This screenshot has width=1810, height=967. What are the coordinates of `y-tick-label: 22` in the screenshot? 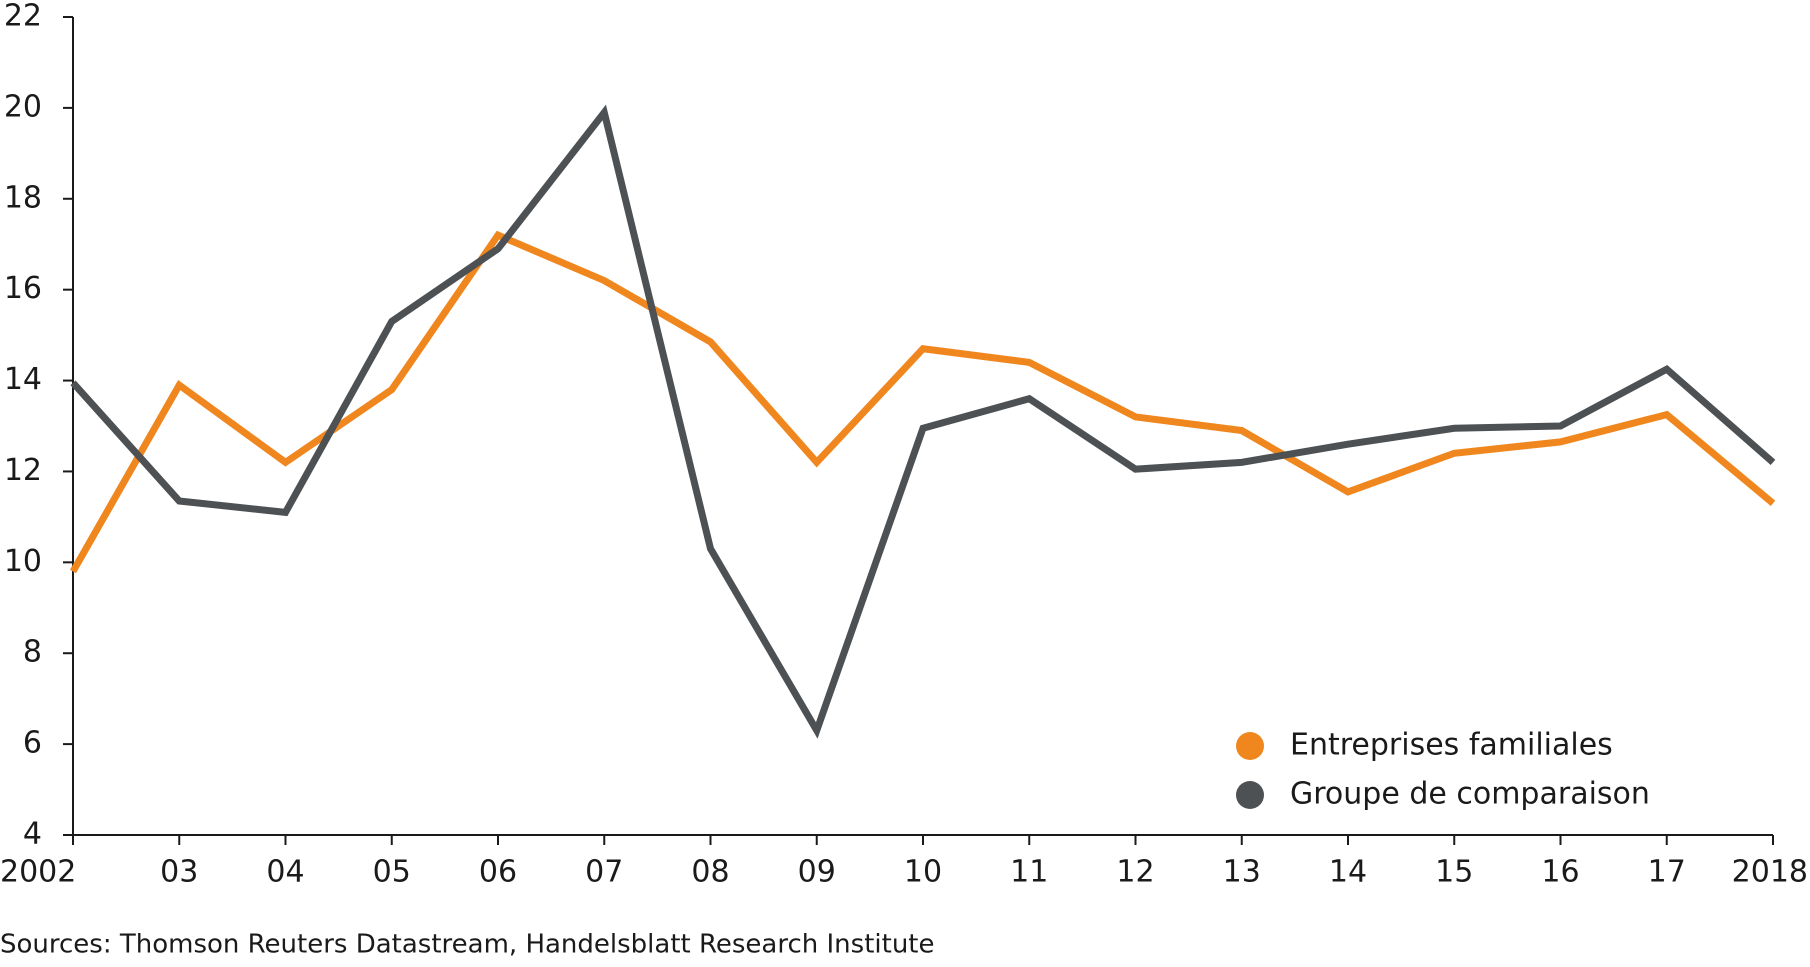 It's located at (23, 17).